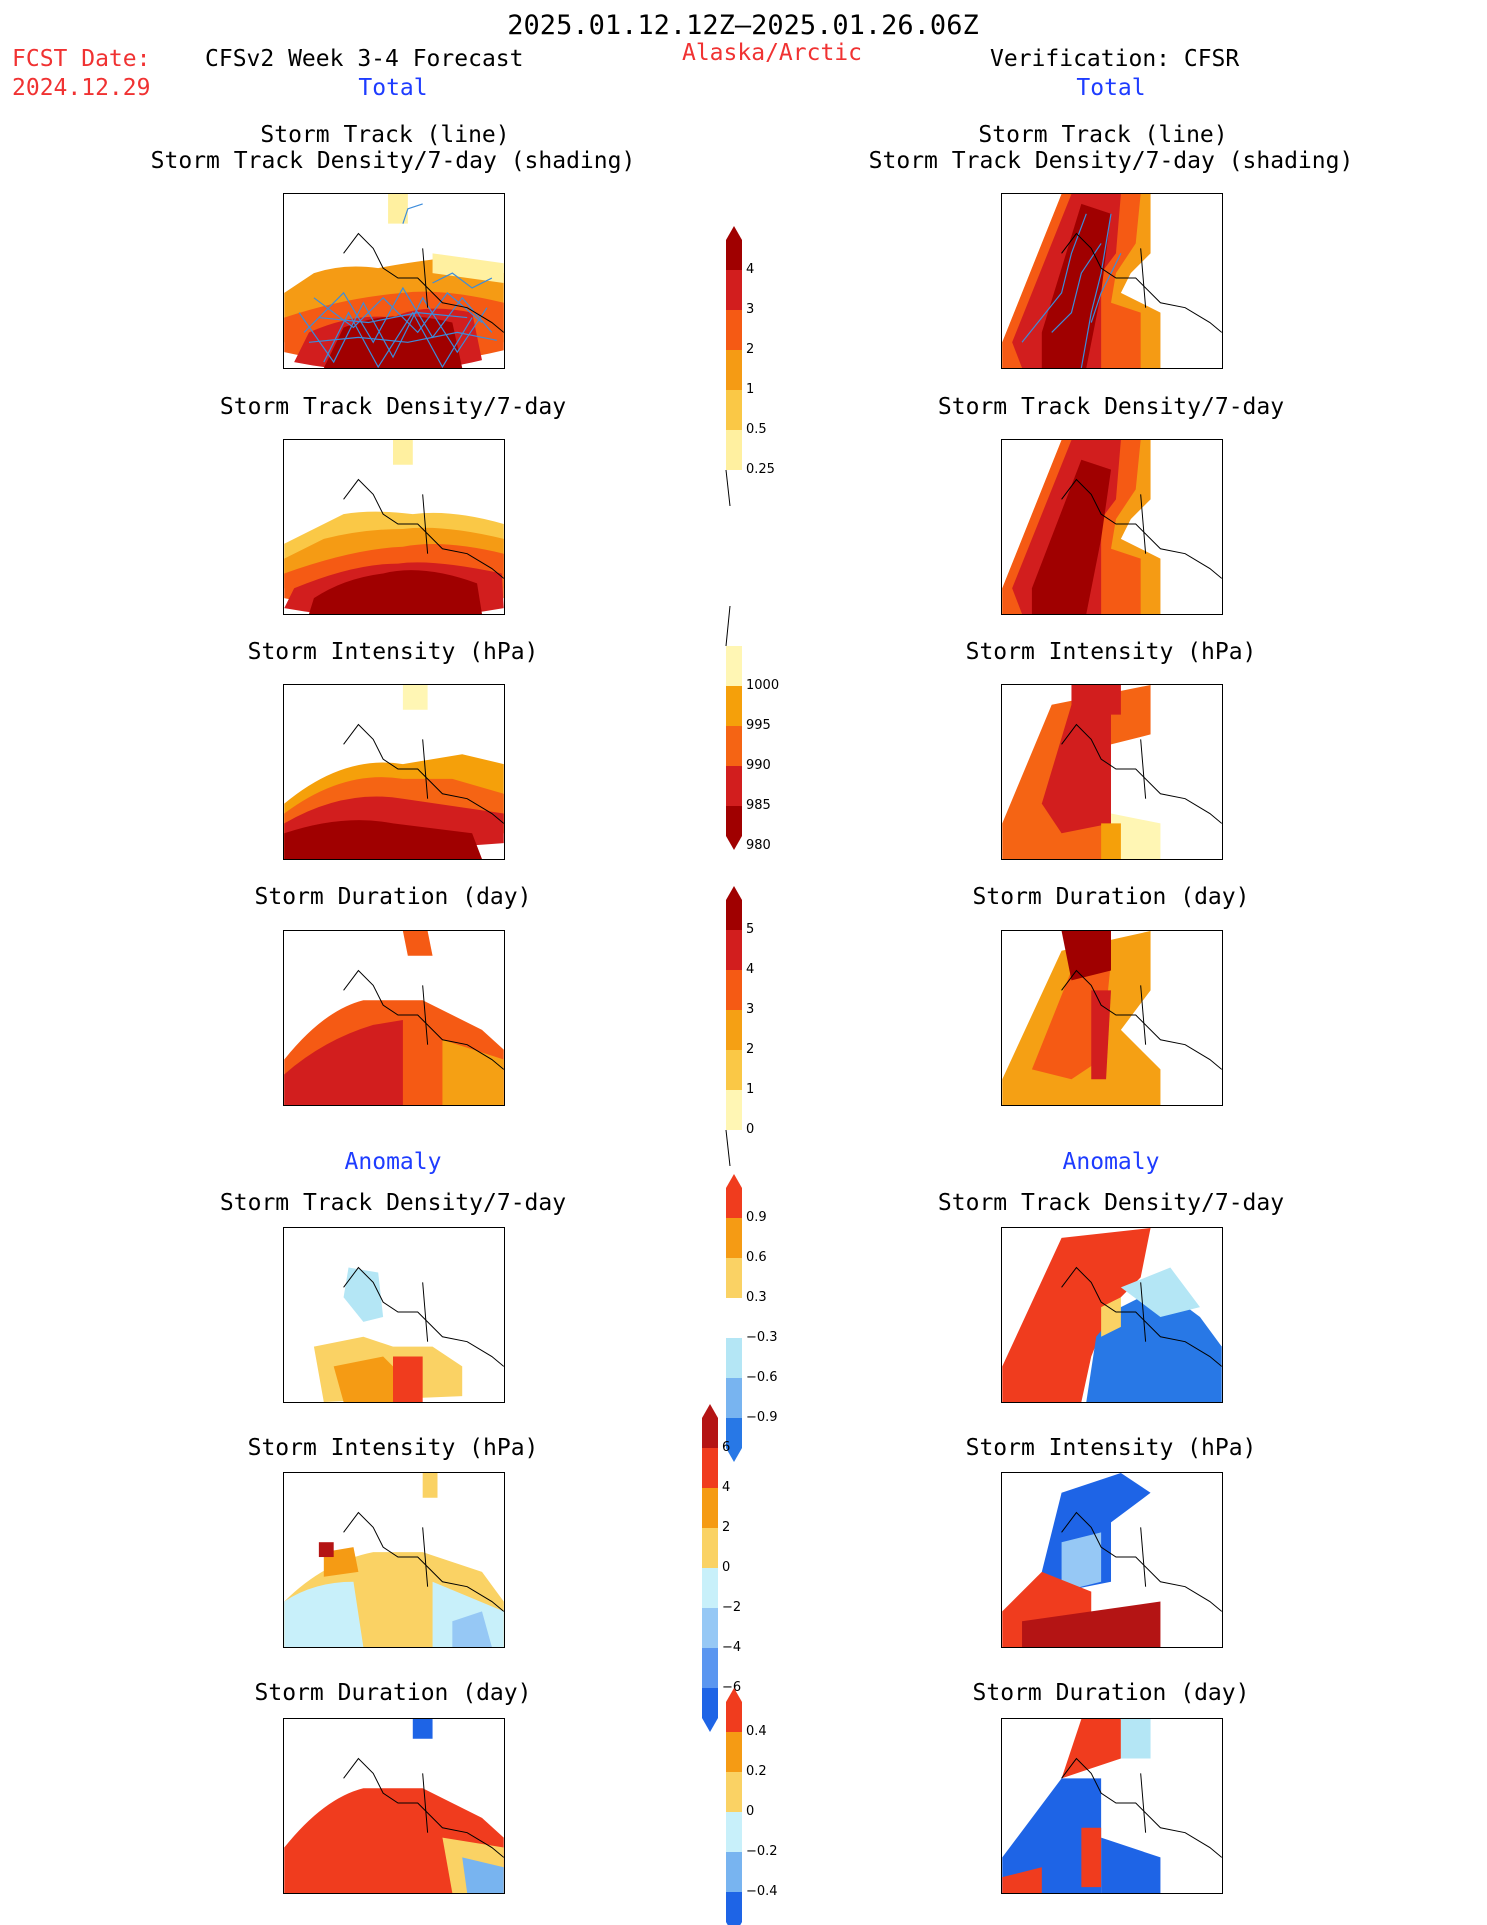 This screenshot has width=1487, height=1925. I want to click on right-total-label: Total, so click(1111, 88).